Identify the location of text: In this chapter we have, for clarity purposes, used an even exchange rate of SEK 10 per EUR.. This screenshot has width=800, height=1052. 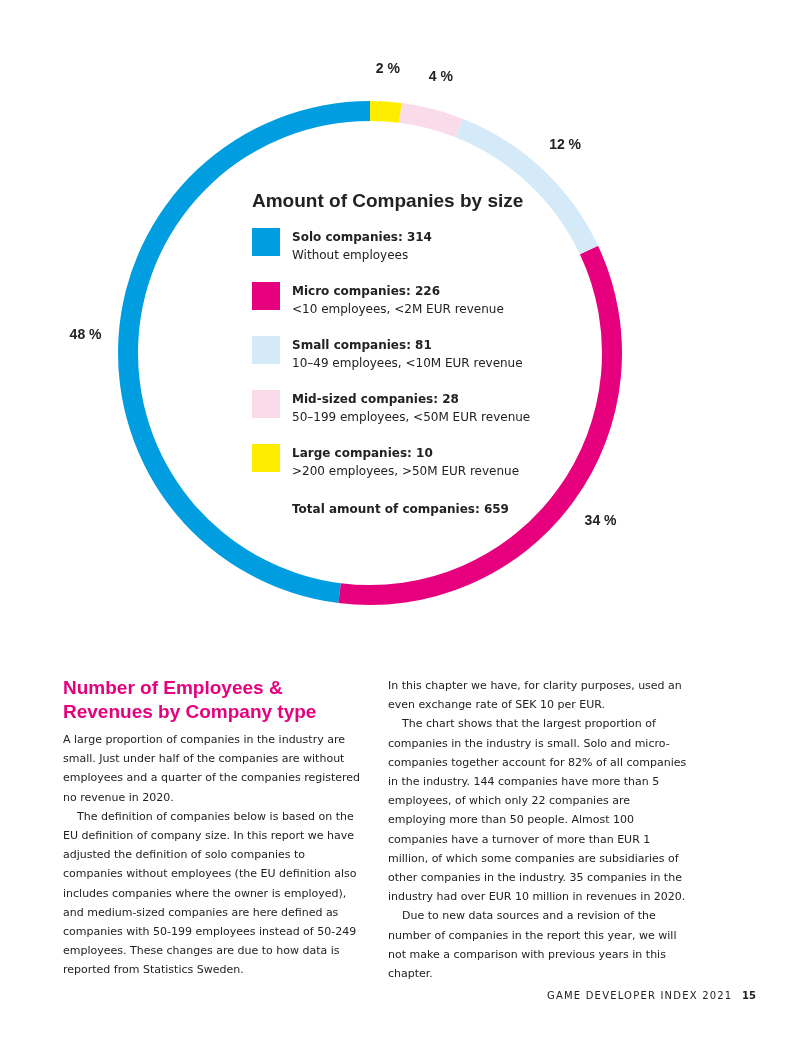
(535, 696).